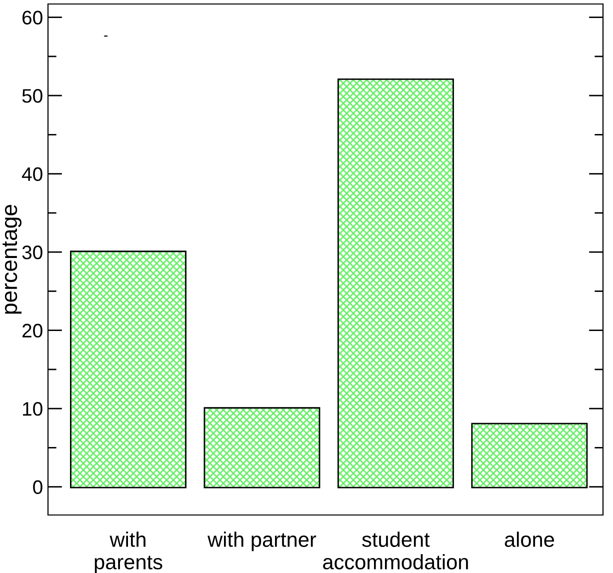 Image resolution: width=613 pixels, height=573 pixels. I want to click on x-tick-label: alone, so click(529, 539).